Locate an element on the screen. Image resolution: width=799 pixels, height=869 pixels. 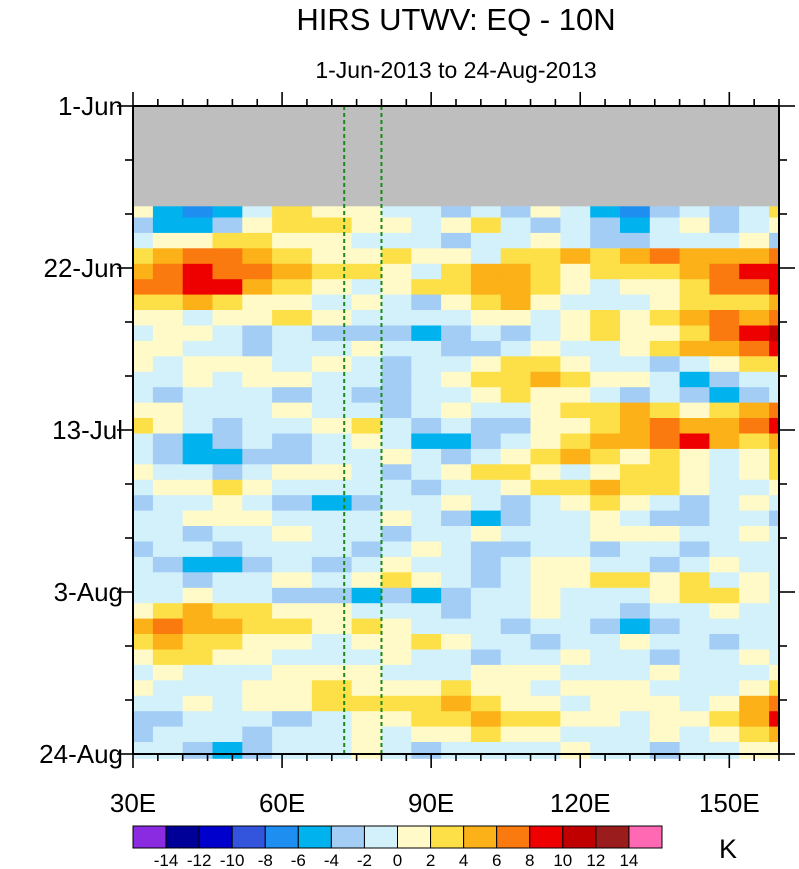
x-tick-label: 60E is located at coordinates (282, 803).